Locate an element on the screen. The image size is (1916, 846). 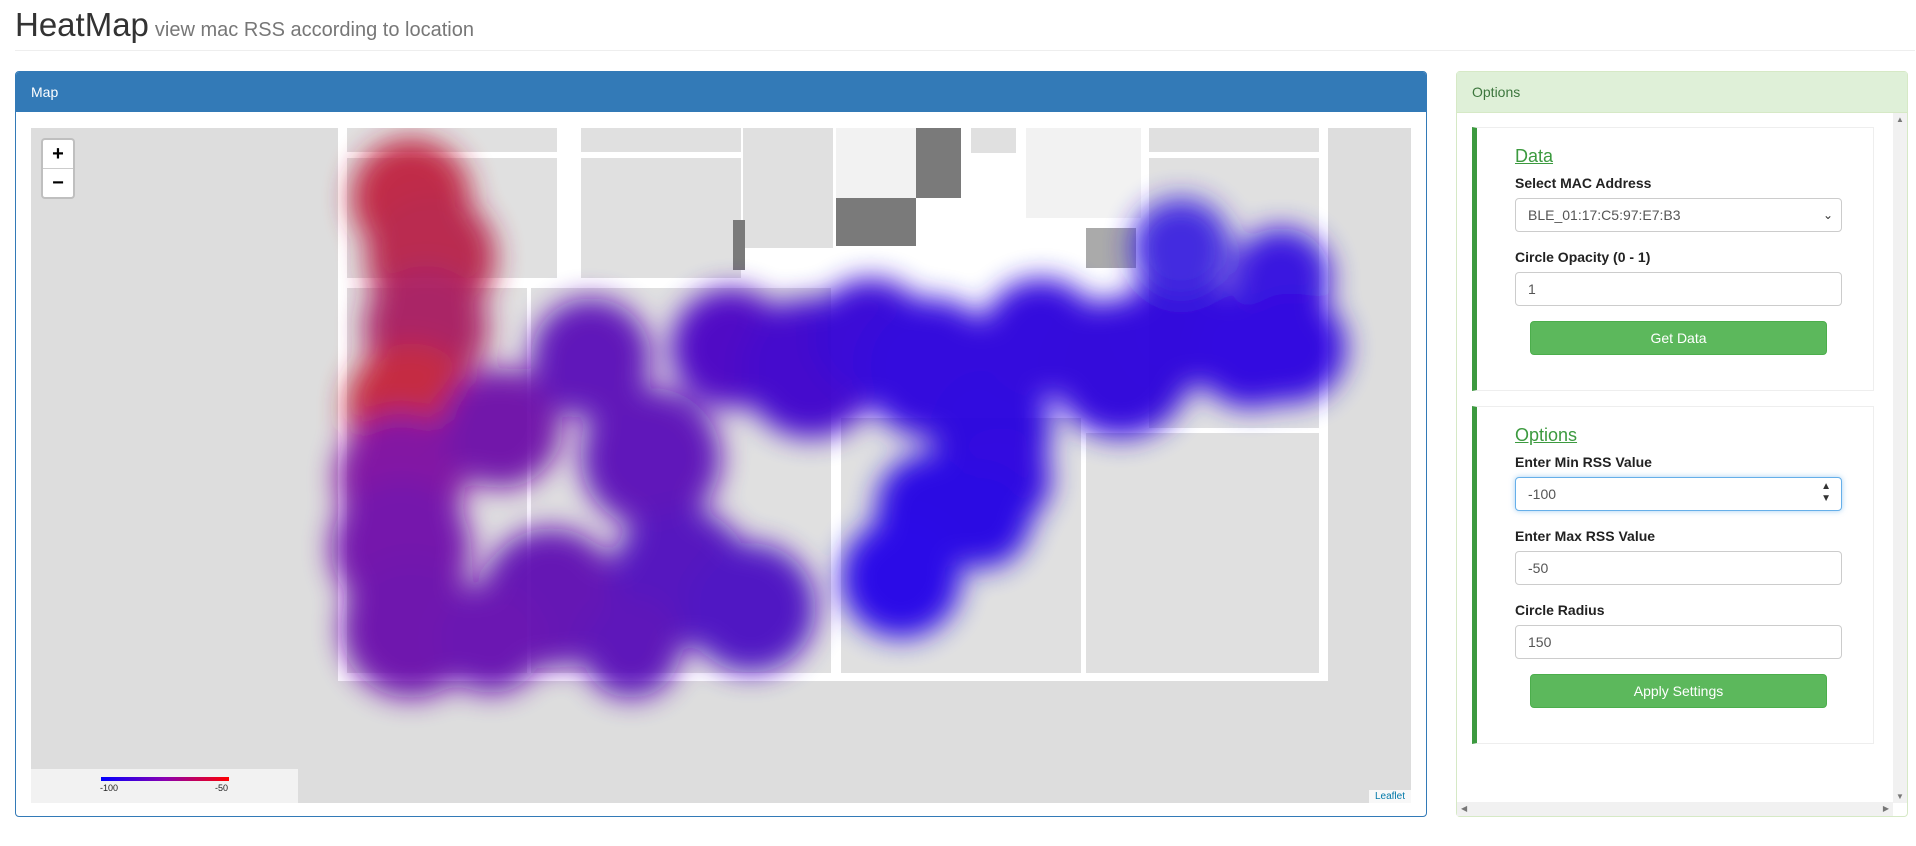
options-section-title: Options is located at coordinates (1546, 435).